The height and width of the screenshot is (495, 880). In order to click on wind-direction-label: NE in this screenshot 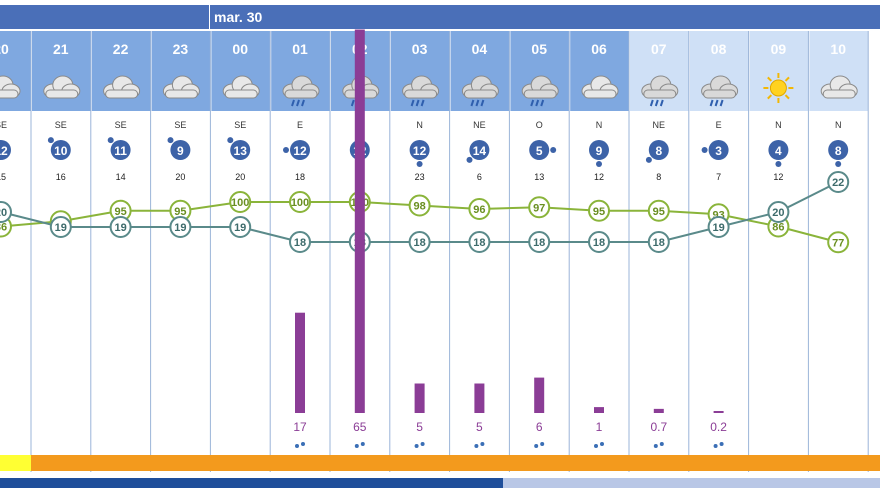, I will do `click(479, 125)`.